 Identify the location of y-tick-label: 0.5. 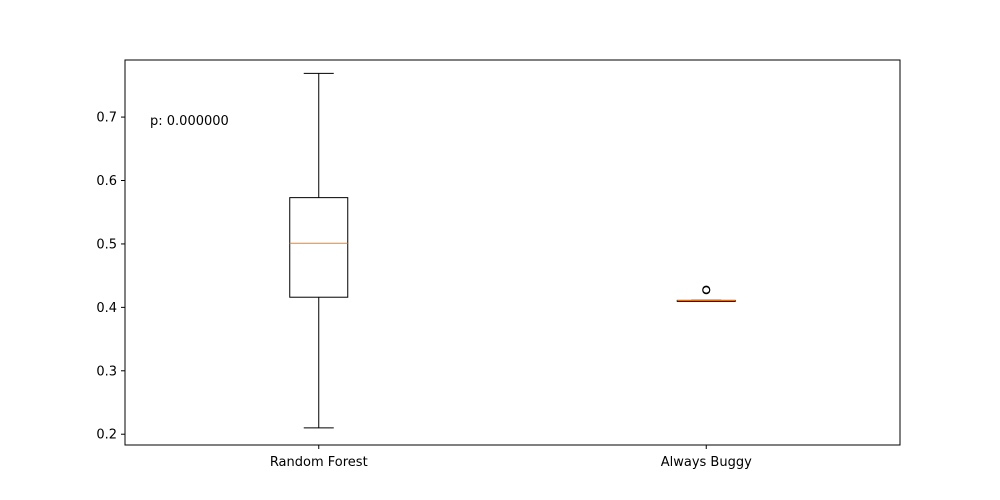
(106, 244).